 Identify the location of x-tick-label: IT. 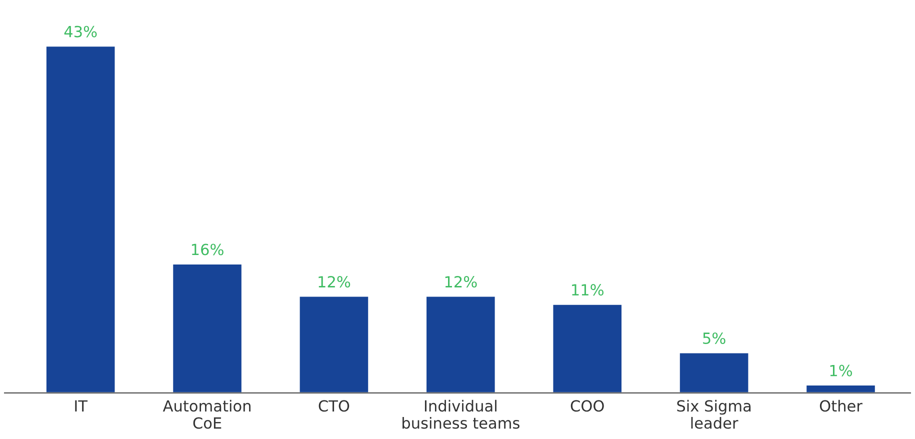
(81, 406).